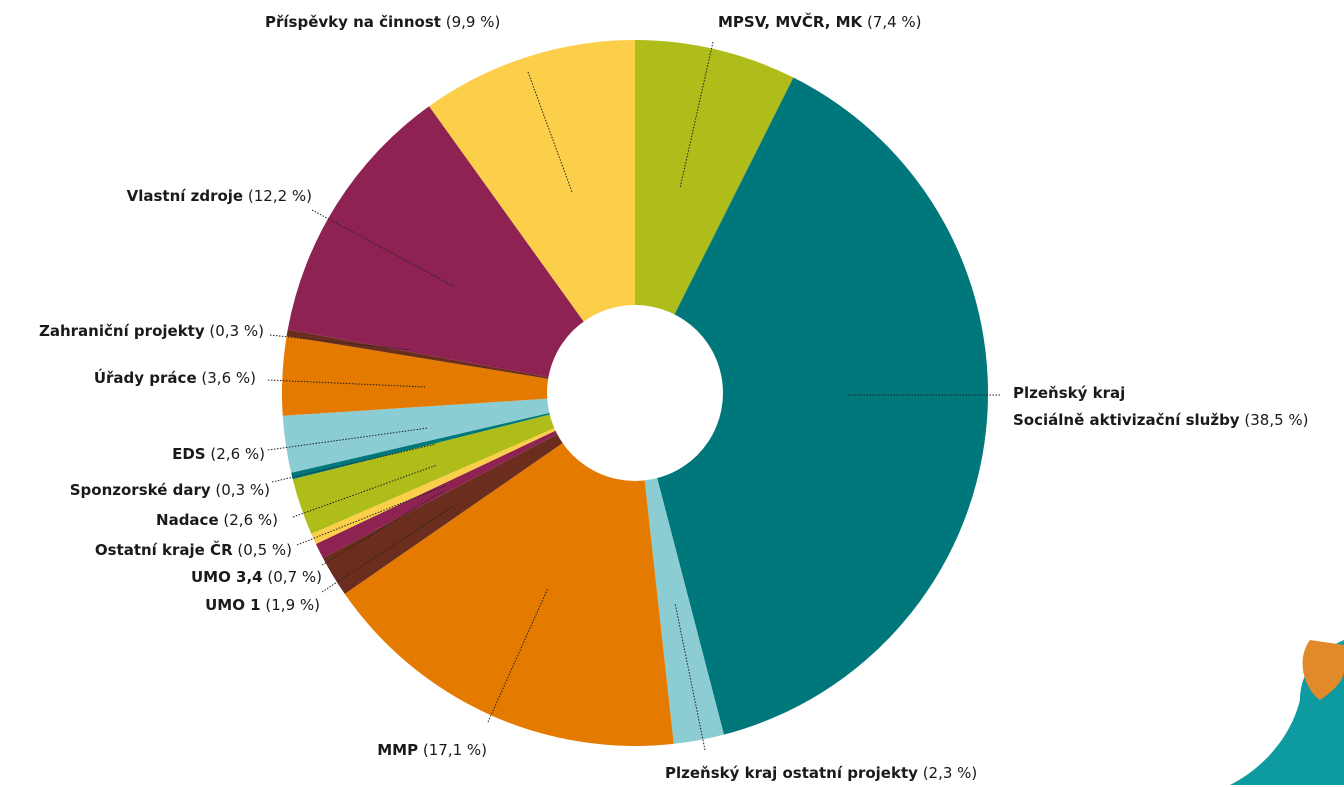 The image size is (1344, 787). Describe the element at coordinates (228, 378) in the screenshot. I see `value-label: (3,6 %)` at that location.